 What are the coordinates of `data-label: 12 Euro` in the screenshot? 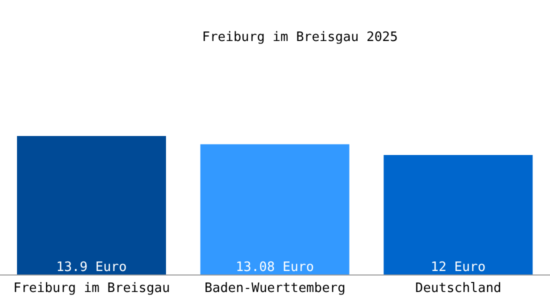 It's located at (458, 267).